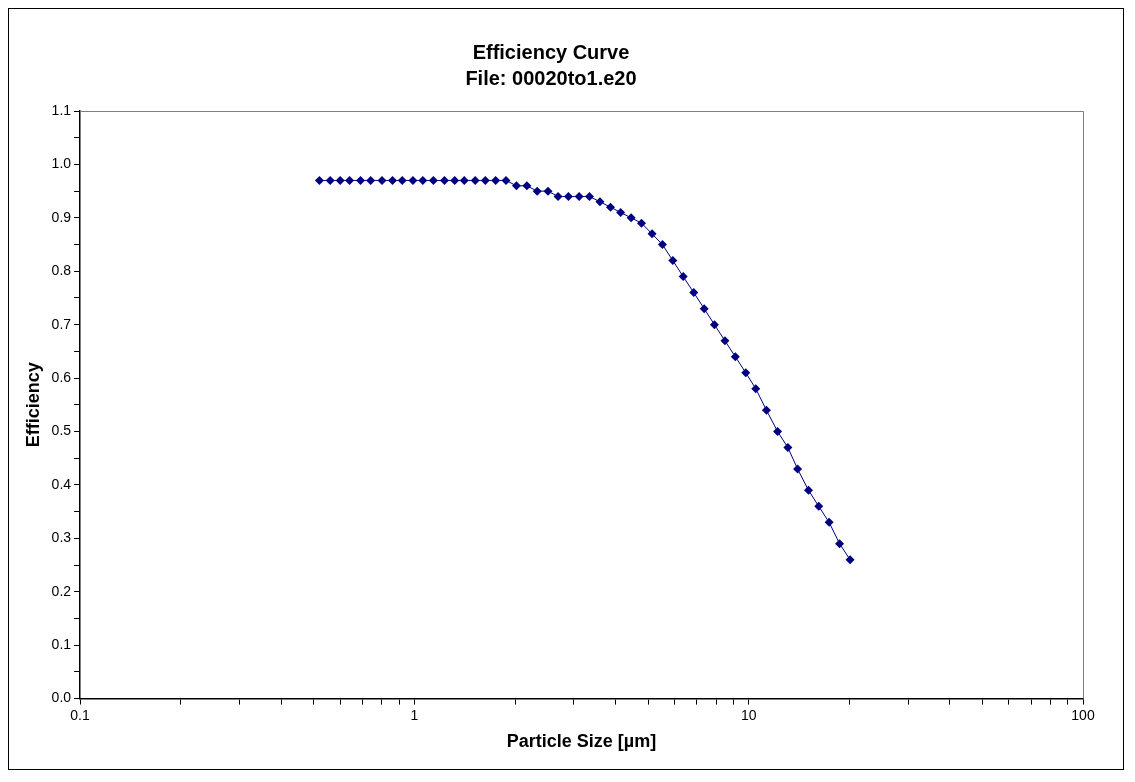  What do you see at coordinates (414, 714) in the screenshot?
I see `x-tick-label: 1` at bounding box center [414, 714].